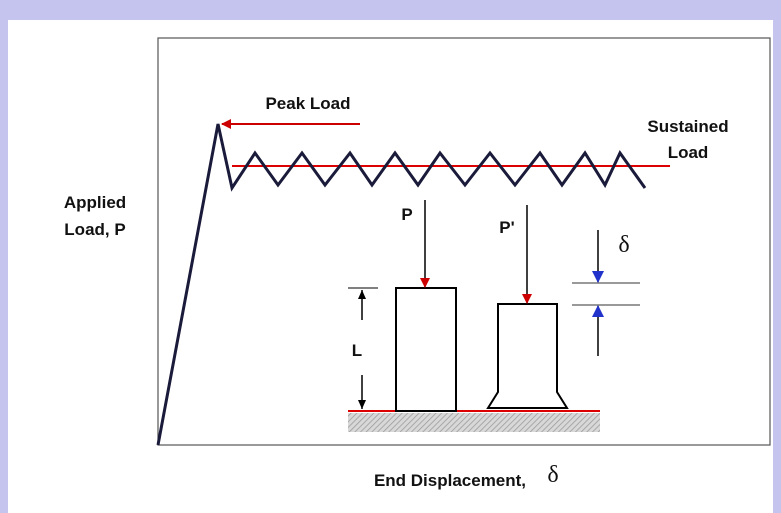  Describe the element at coordinates (506, 227) in the screenshot. I see `p-prime-label: P'` at that location.